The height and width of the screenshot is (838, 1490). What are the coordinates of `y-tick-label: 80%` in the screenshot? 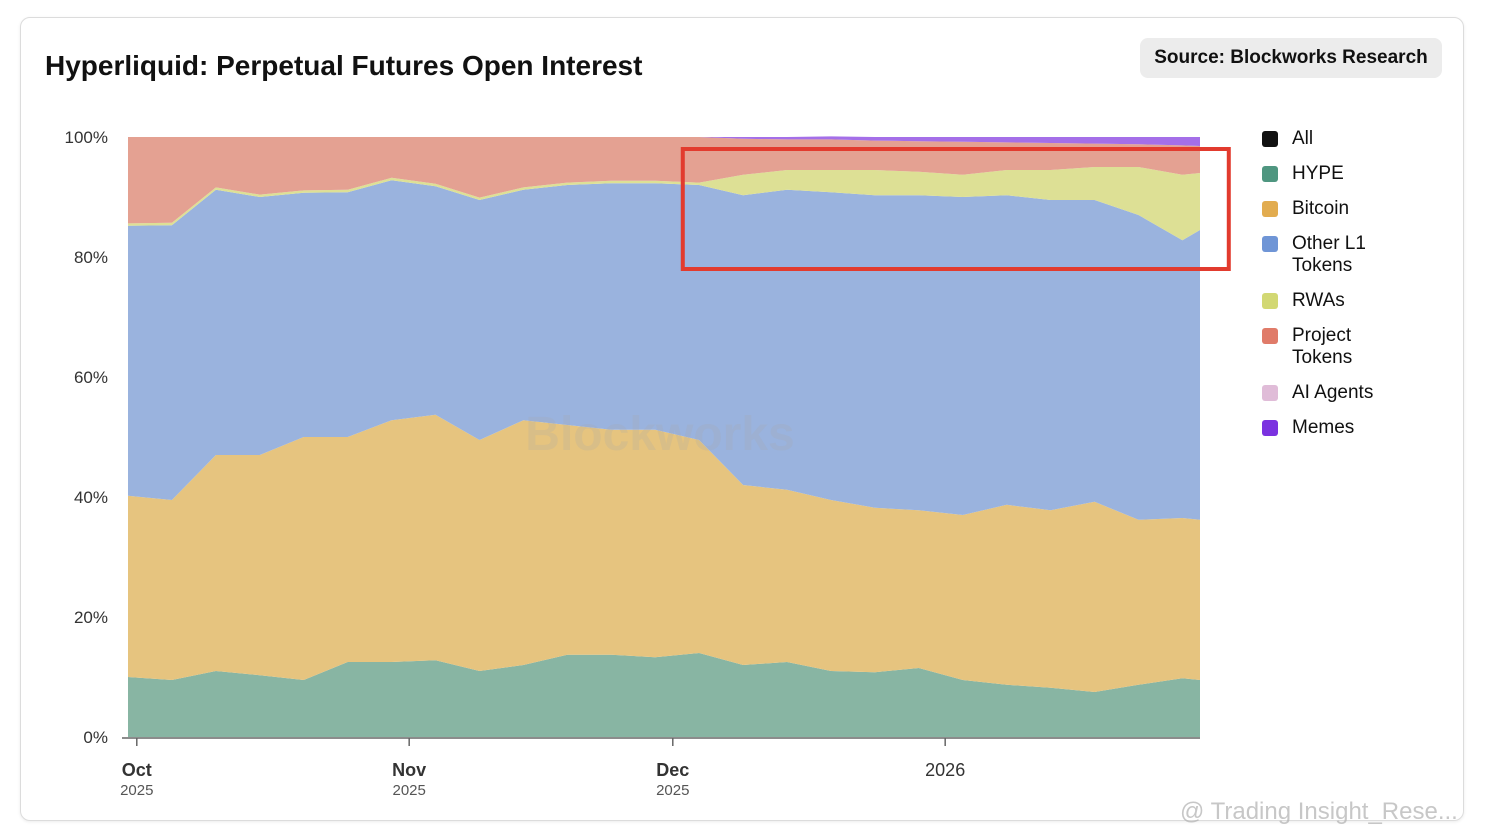 It's located at (91, 257).